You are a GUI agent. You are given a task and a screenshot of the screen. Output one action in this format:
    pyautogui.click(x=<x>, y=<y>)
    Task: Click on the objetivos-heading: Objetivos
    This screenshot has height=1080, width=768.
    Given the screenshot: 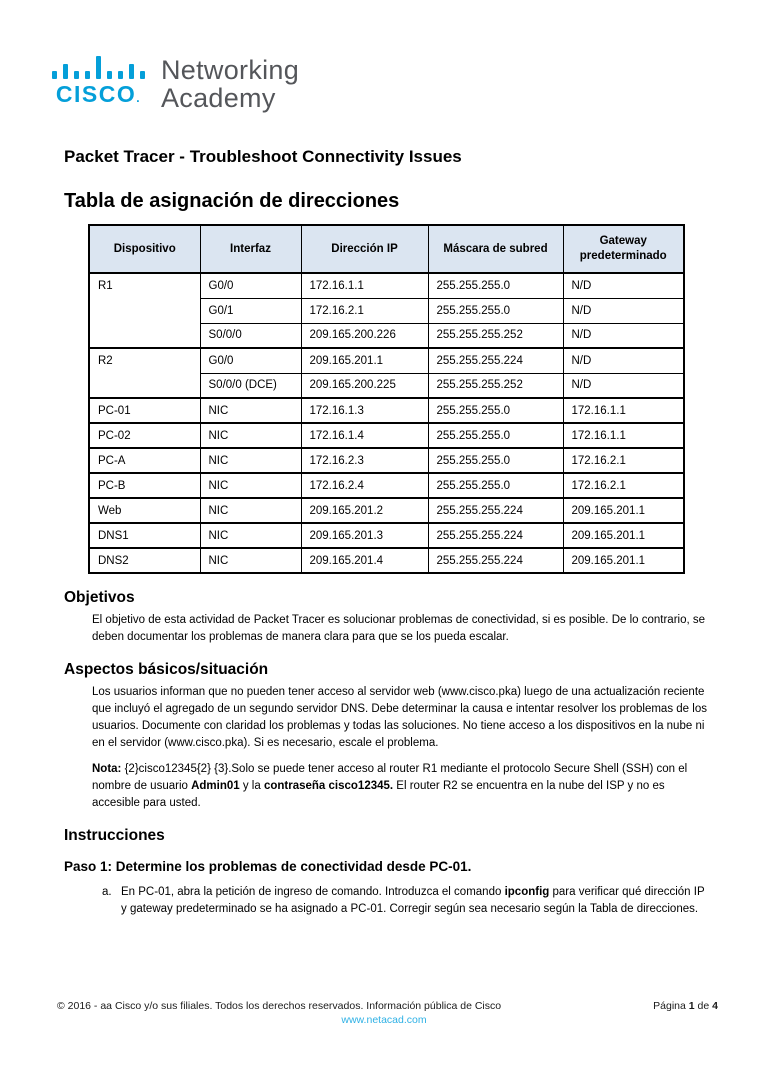 What is the action you would take?
    pyautogui.click(x=99, y=597)
    